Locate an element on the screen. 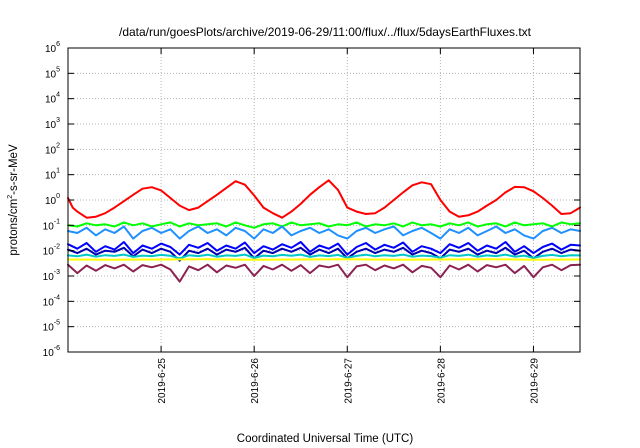 This screenshot has height=448, width=640. y-axis-label: protons/cm2-s-sr-MeV is located at coordinates (13, 200).